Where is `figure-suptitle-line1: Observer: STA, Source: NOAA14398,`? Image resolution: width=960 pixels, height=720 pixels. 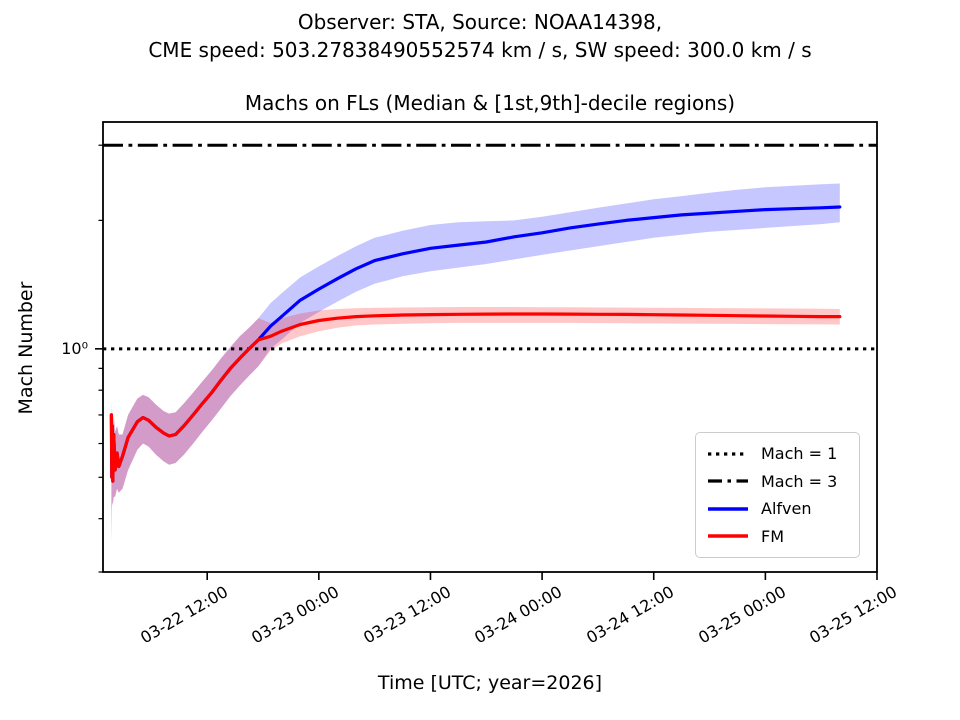
figure-suptitle-line1: Observer: STA, Source: NOAA14398, is located at coordinates (480, 22).